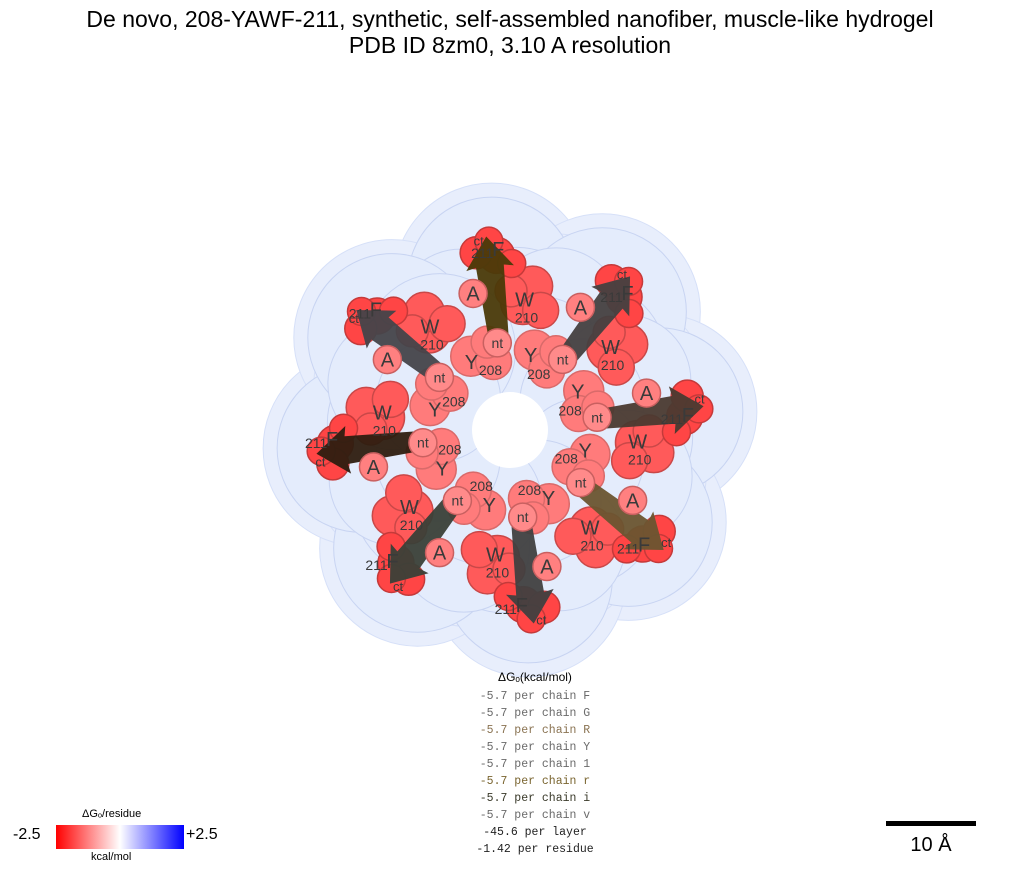  Describe the element at coordinates (535, 696) in the screenshot. I see `energy-row: -5.7 per chain F` at that location.